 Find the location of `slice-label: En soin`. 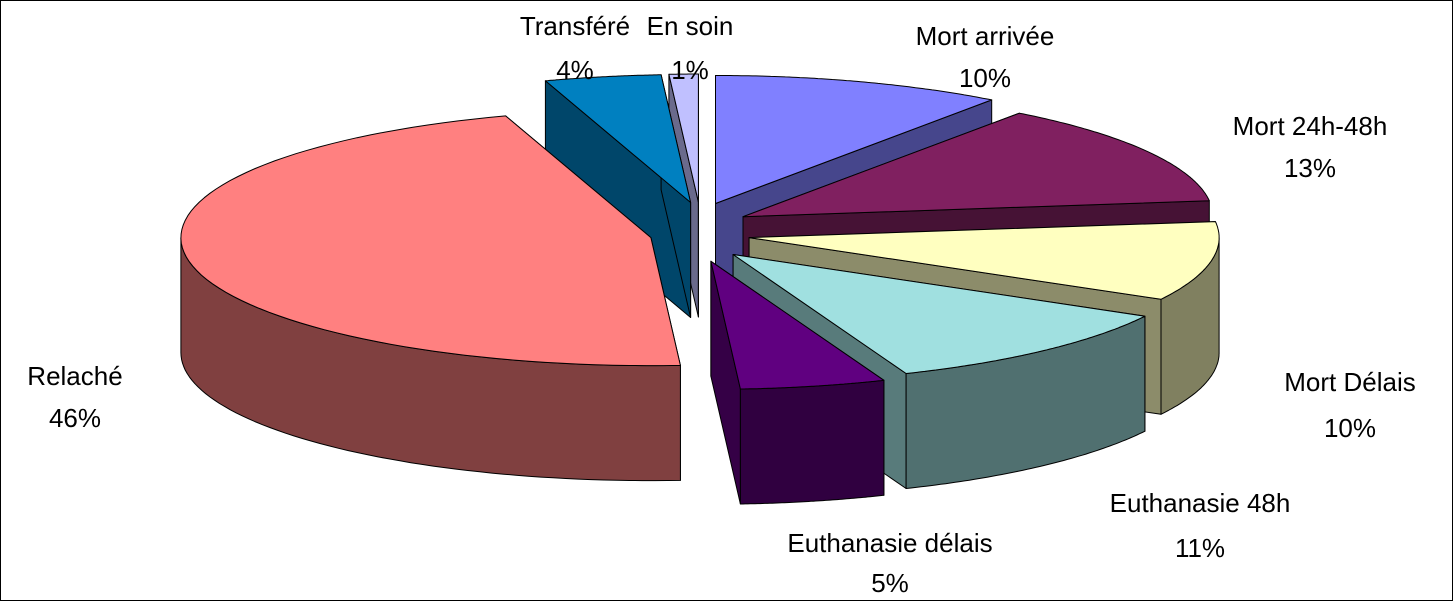

slice-label: En soin is located at coordinates (690, 26).